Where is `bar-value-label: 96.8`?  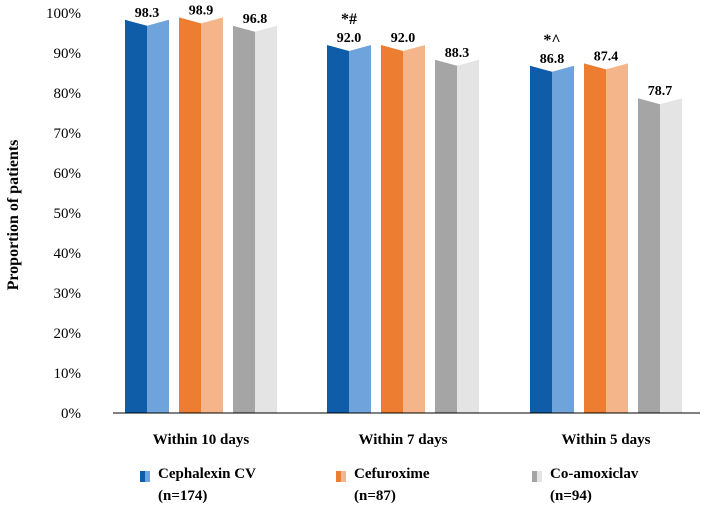
bar-value-label: 96.8 is located at coordinates (255, 19).